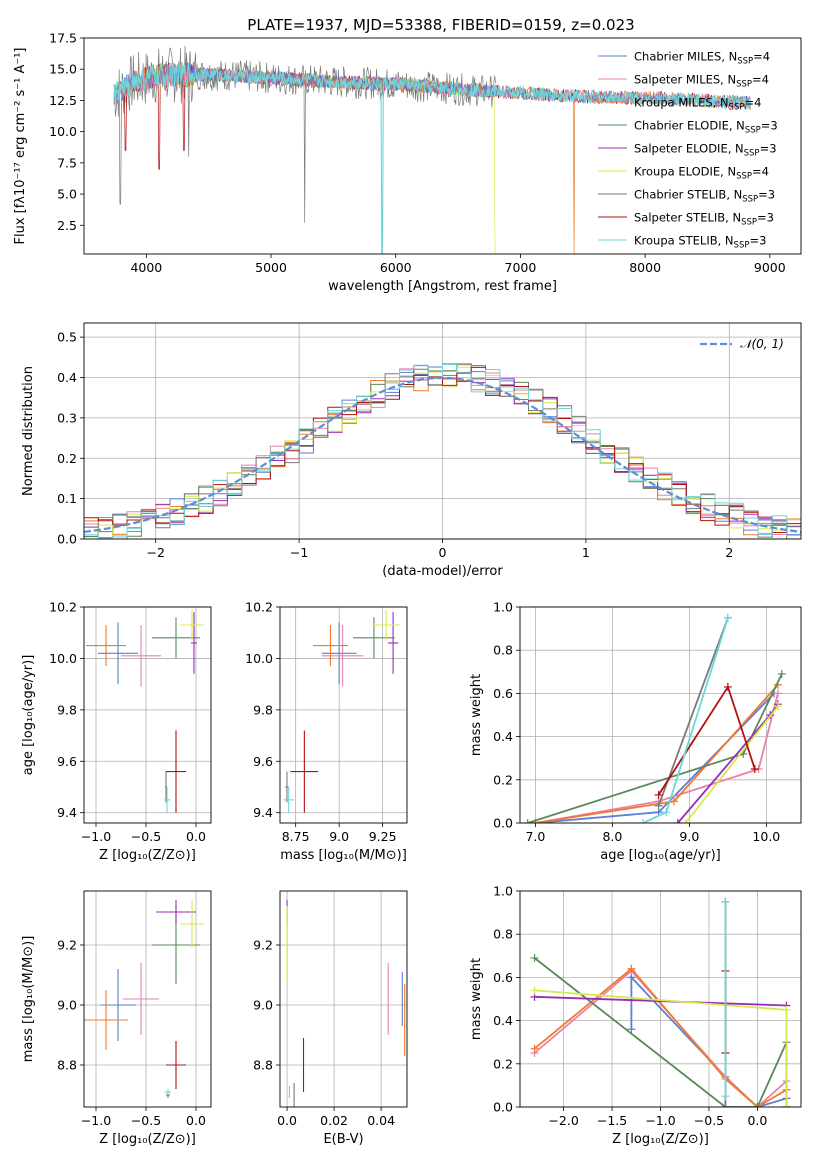 The width and height of the screenshot is (819, 1170). Describe the element at coordinates (67, 194) in the screenshot. I see `y-tick-label: 5.0` at that location.